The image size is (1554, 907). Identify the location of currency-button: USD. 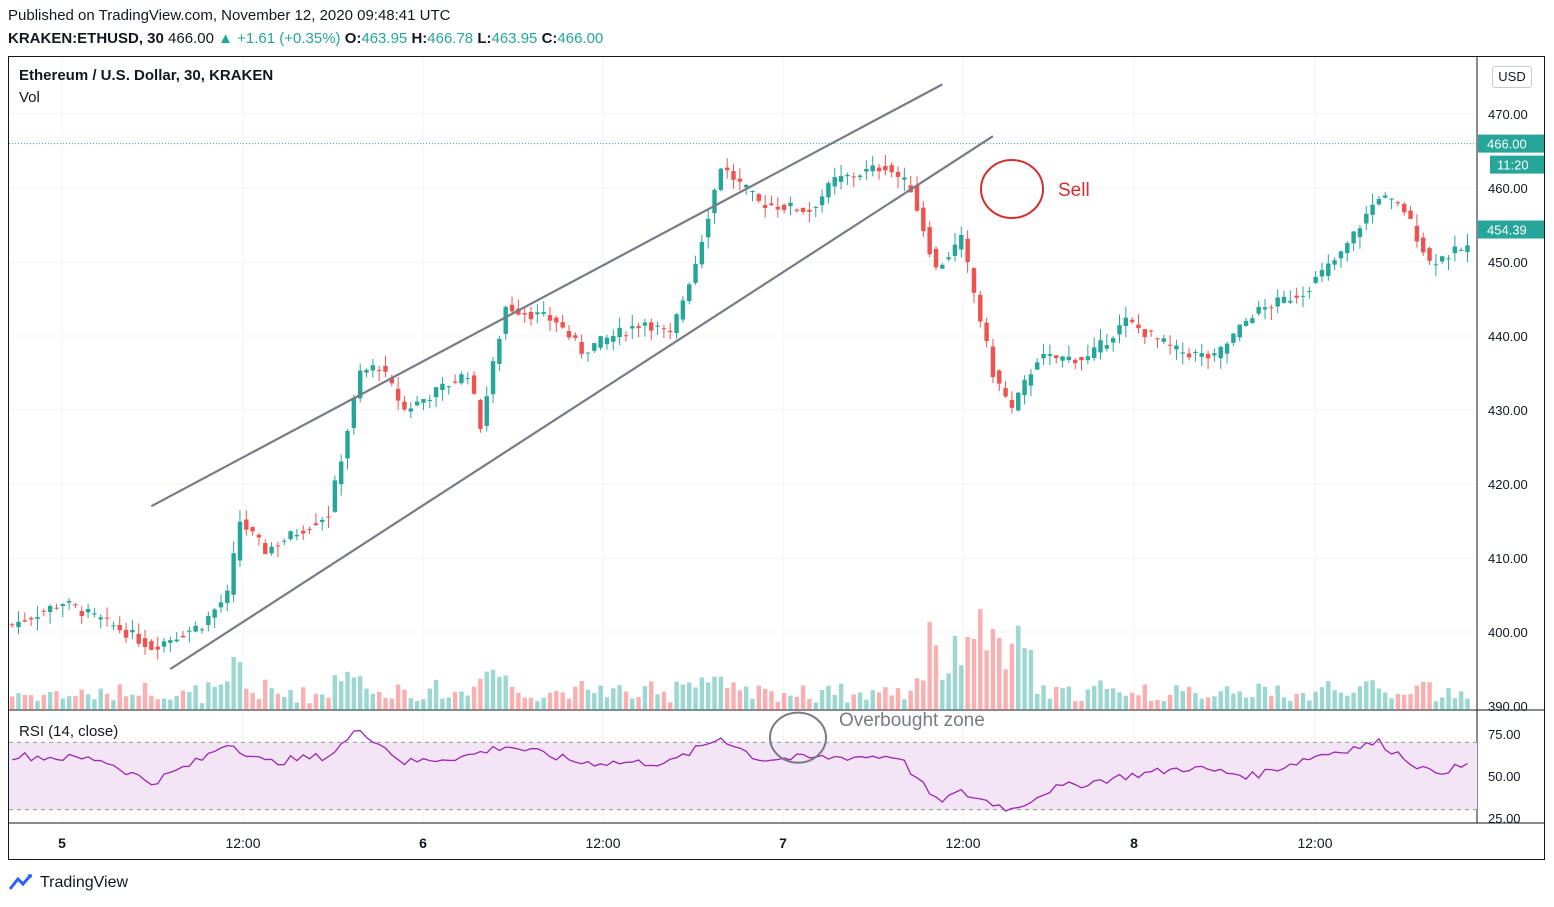
(1512, 77).